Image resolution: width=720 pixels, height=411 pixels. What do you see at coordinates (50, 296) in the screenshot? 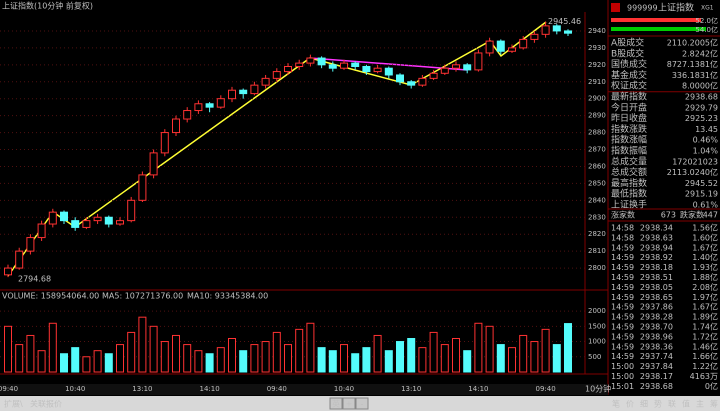
I see `volume-header: VOLUME: 158954064.00` at bounding box center [50, 296].